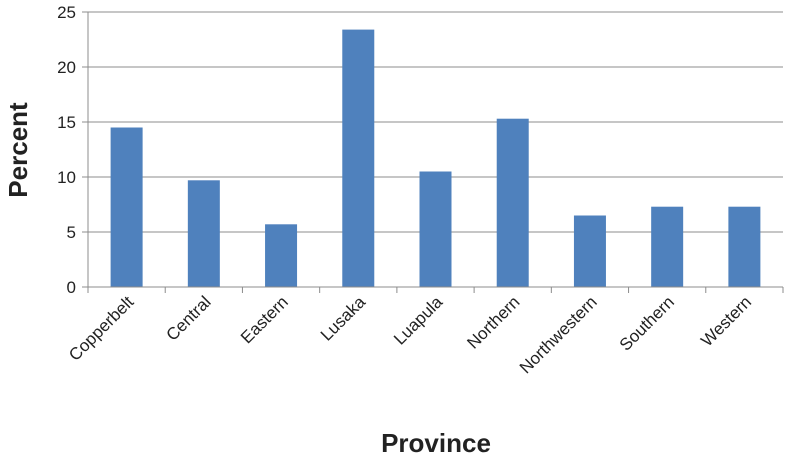  What do you see at coordinates (66, 122) in the screenshot?
I see `y-tick-label: 15` at bounding box center [66, 122].